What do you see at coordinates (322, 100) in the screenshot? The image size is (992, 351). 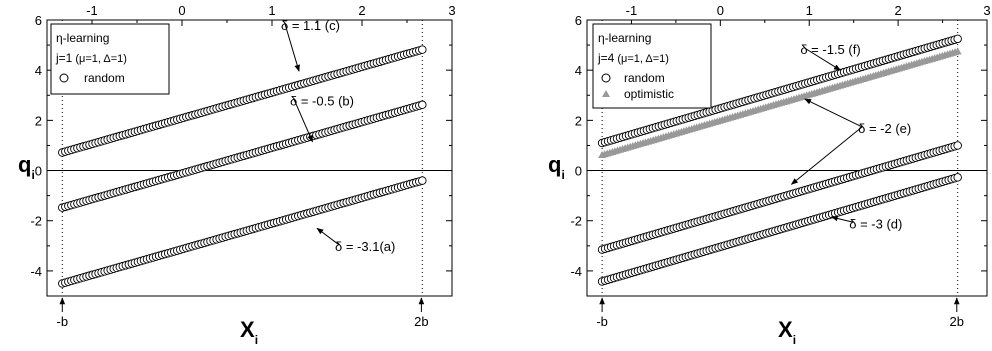 I see `left-annotation-b: δ = -0.5 (b)` at bounding box center [322, 100].